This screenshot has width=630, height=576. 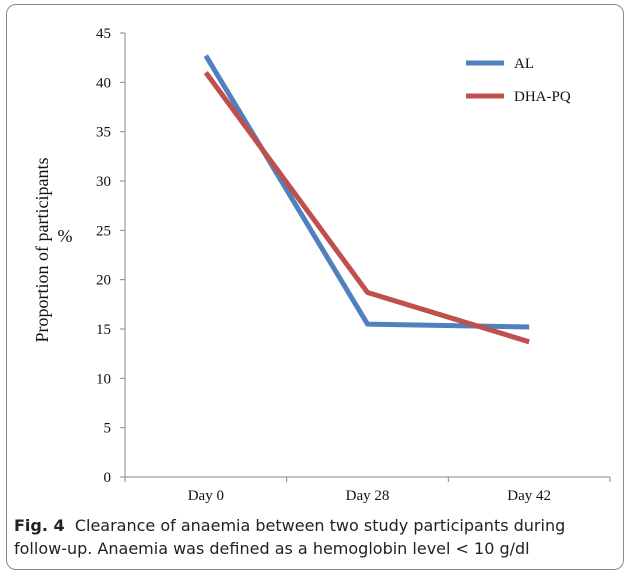 I want to click on y-tick-label: 45, so click(x=103, y=34).